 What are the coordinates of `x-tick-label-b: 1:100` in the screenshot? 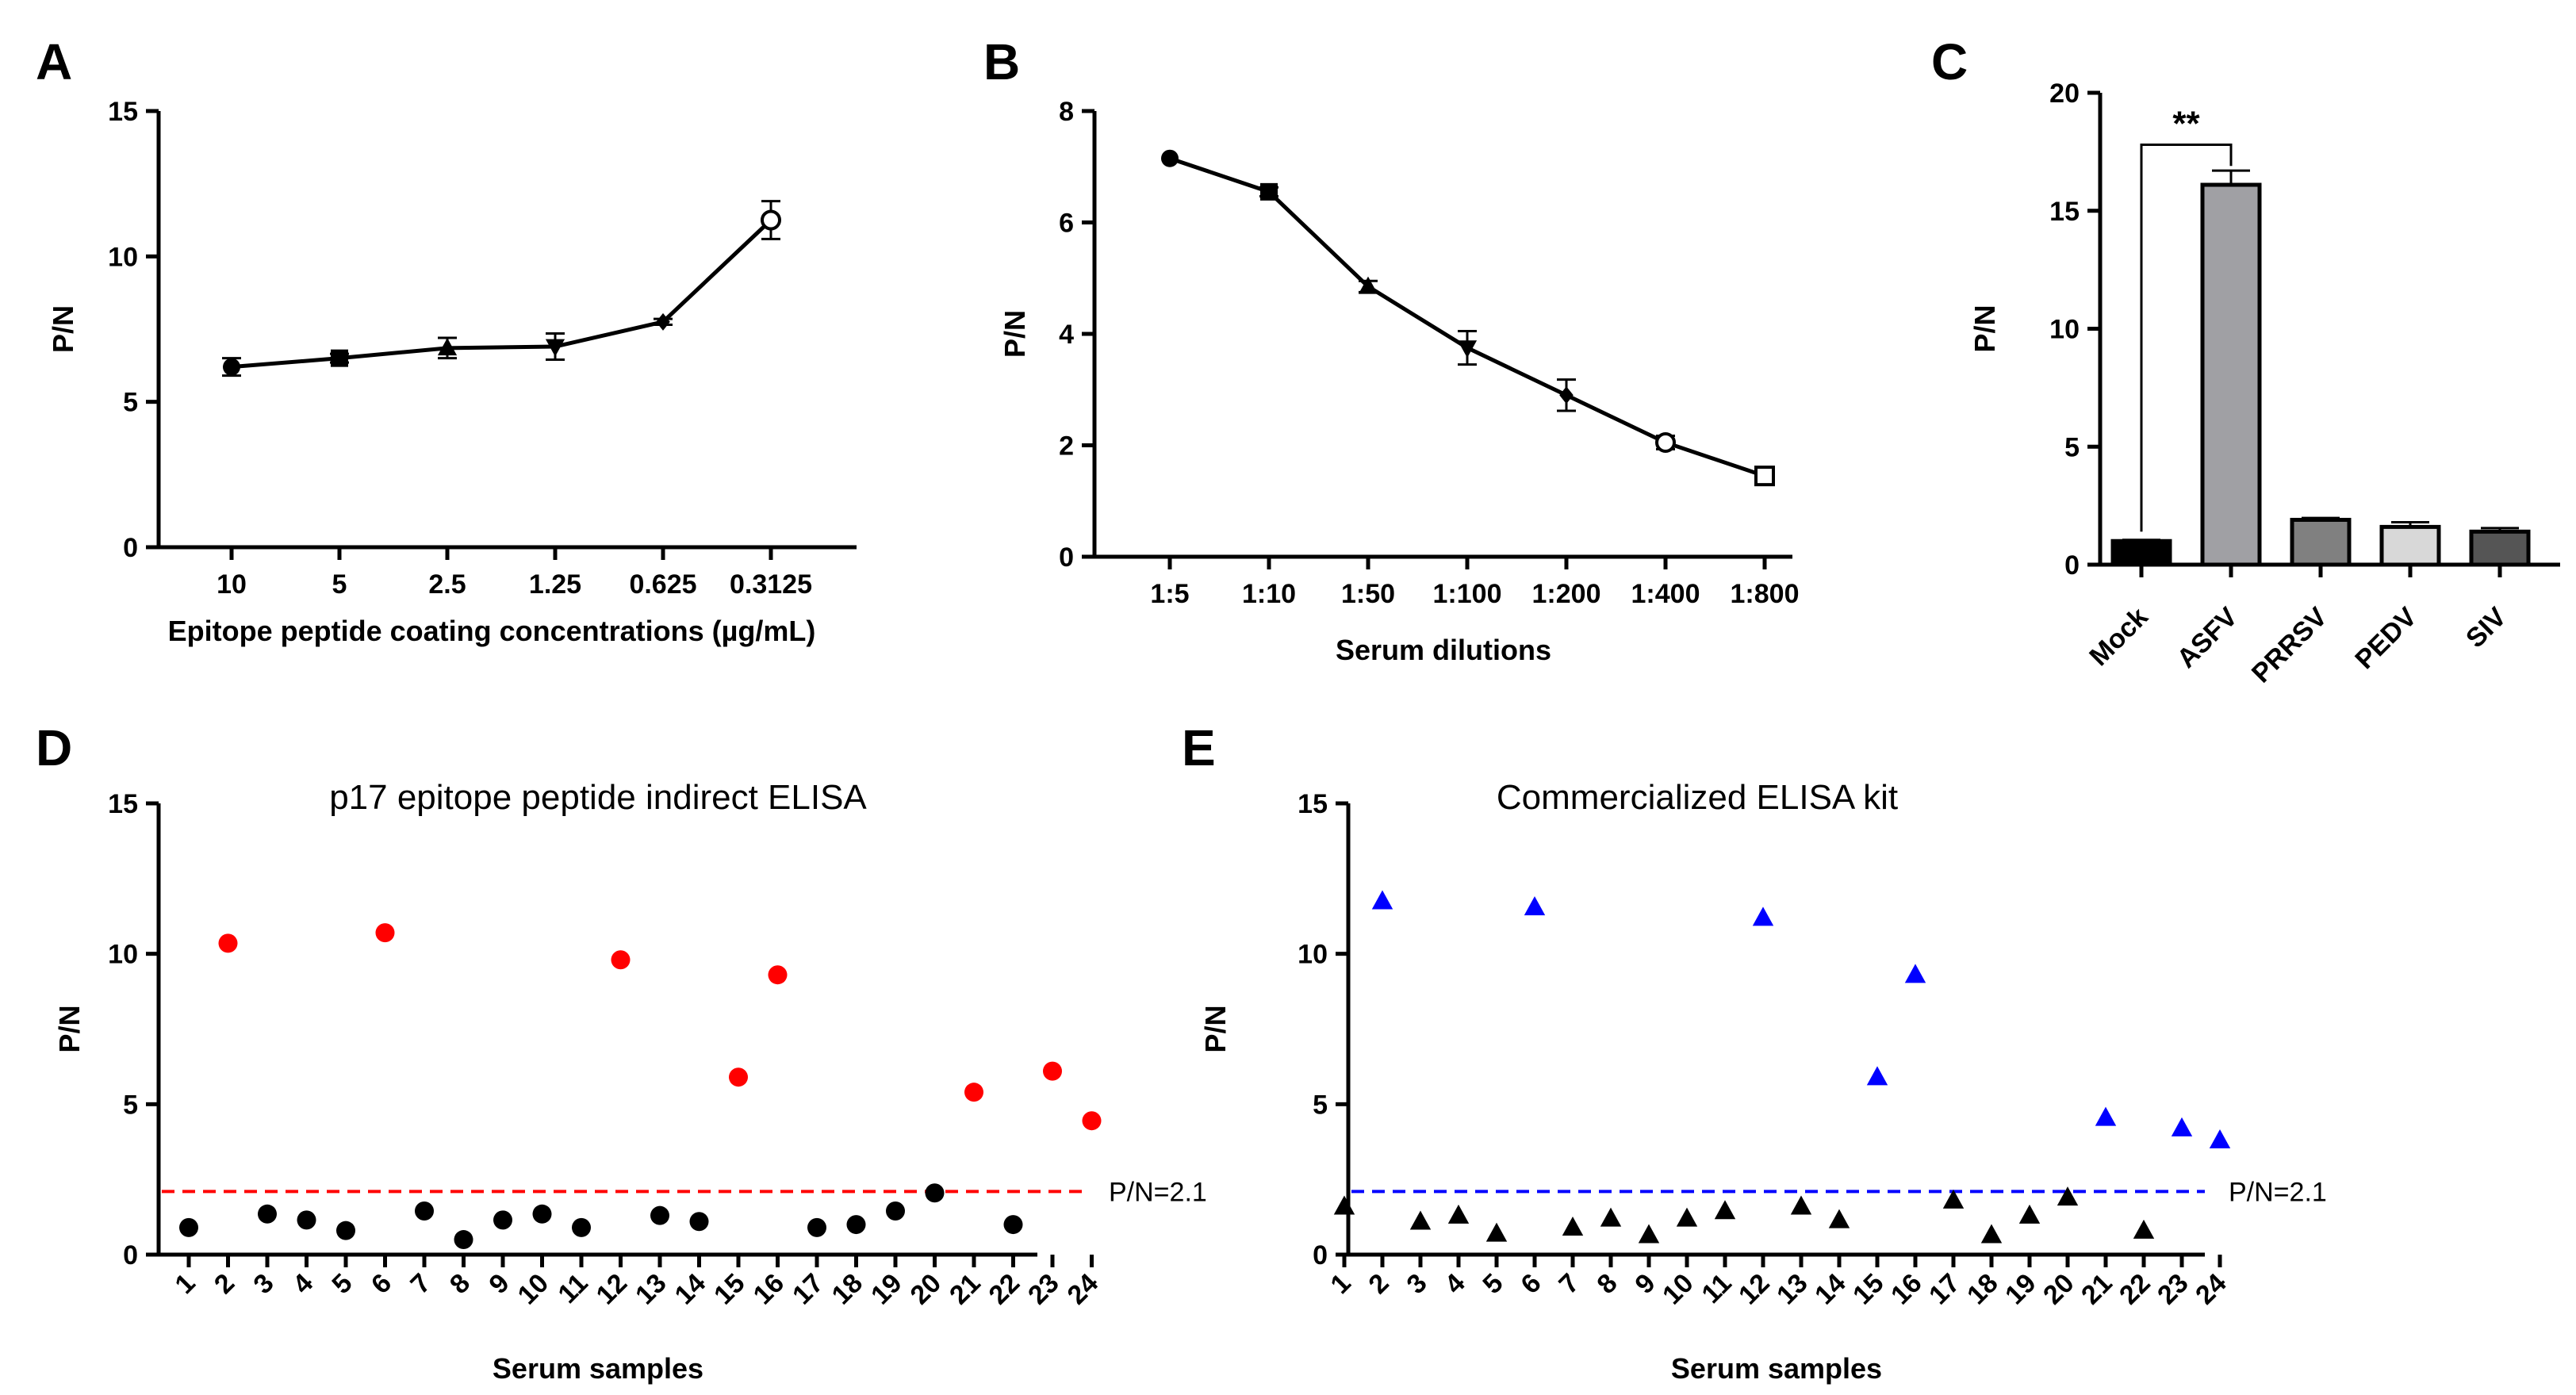 It's located at (1467, 594).